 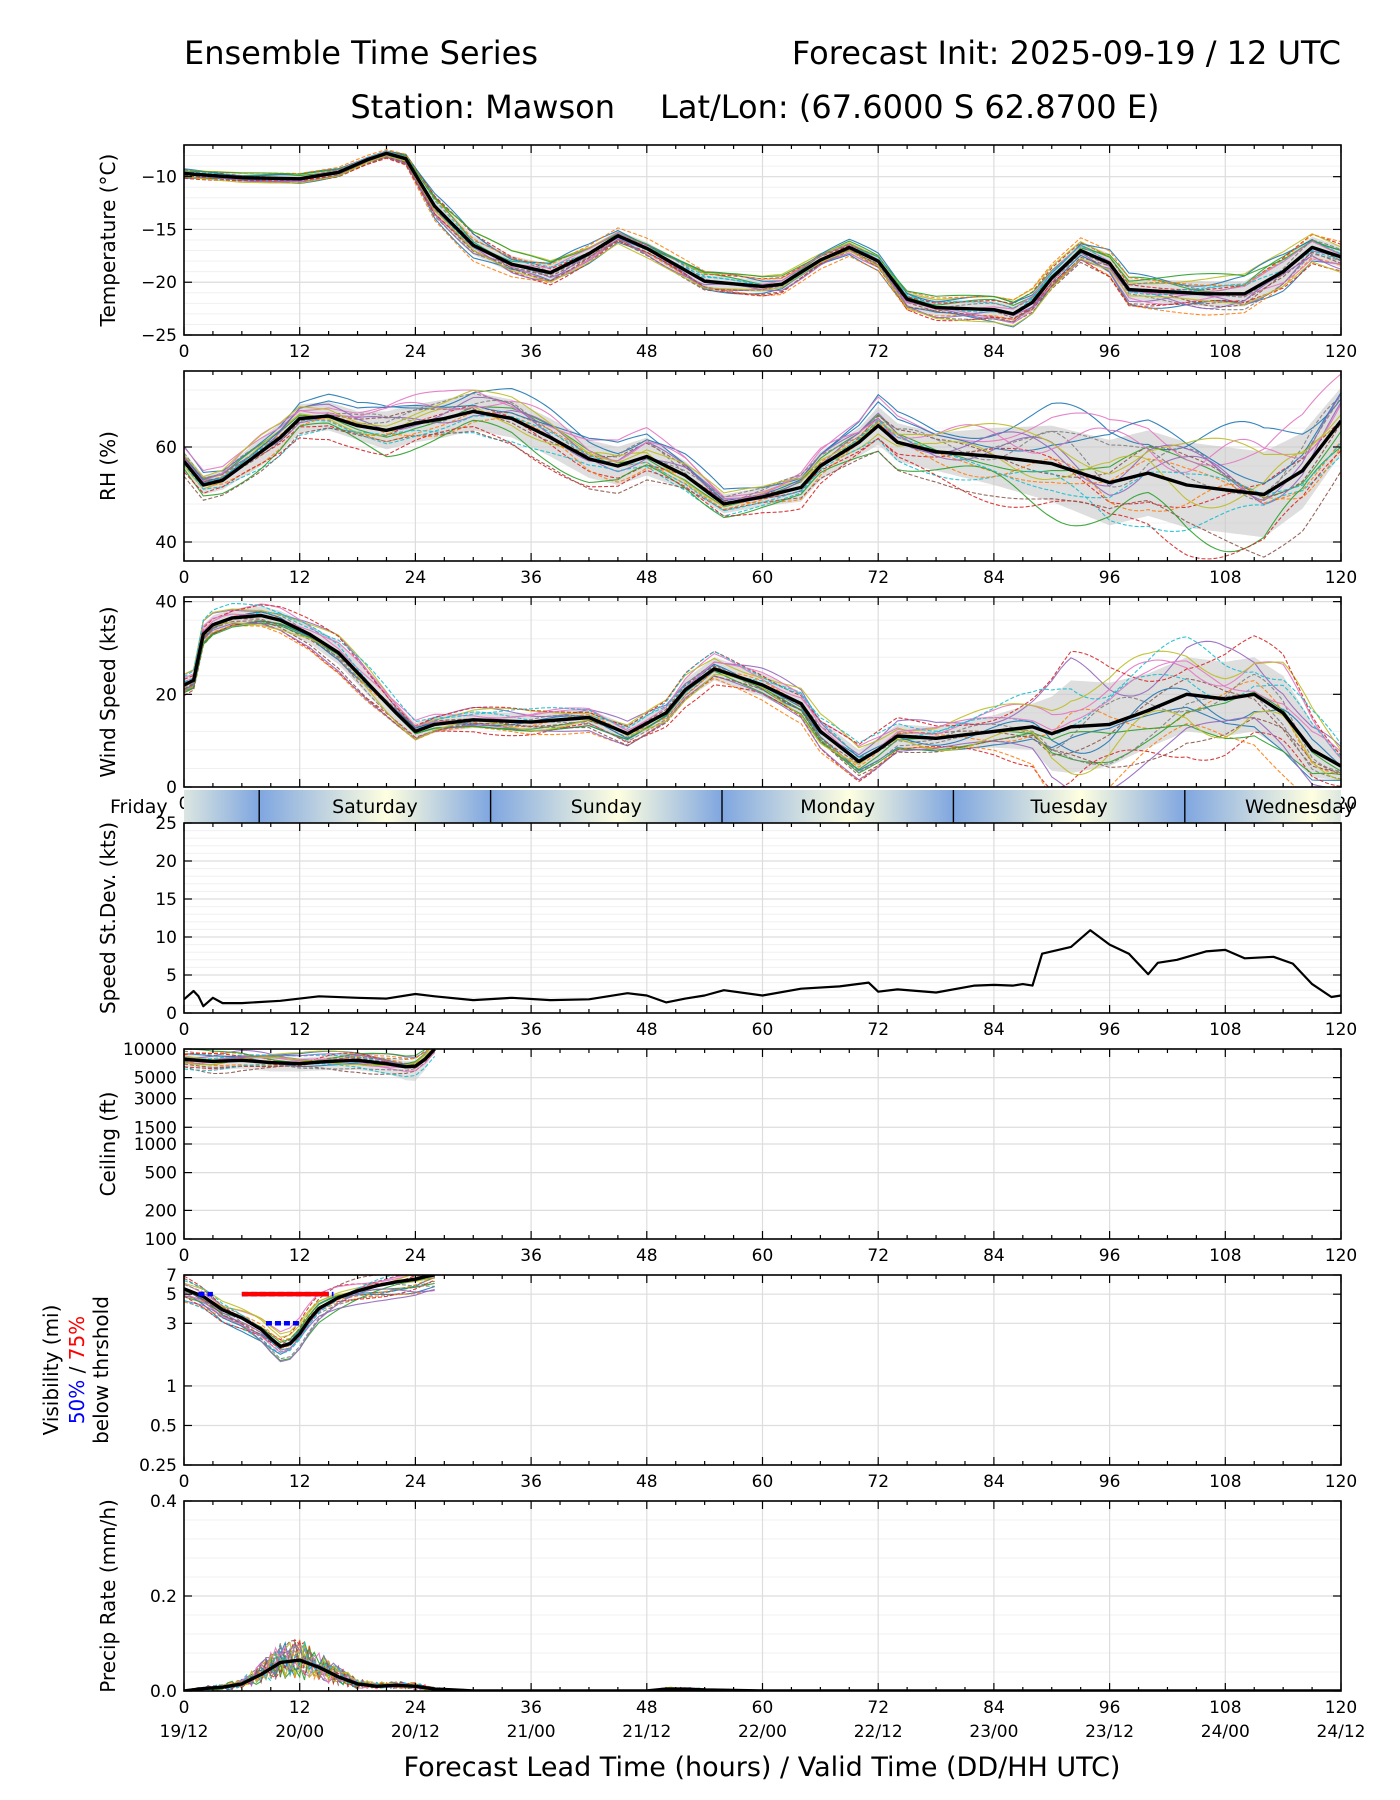 I want to click on valid-time-label: 19/12, so click(x=184, y=1732).